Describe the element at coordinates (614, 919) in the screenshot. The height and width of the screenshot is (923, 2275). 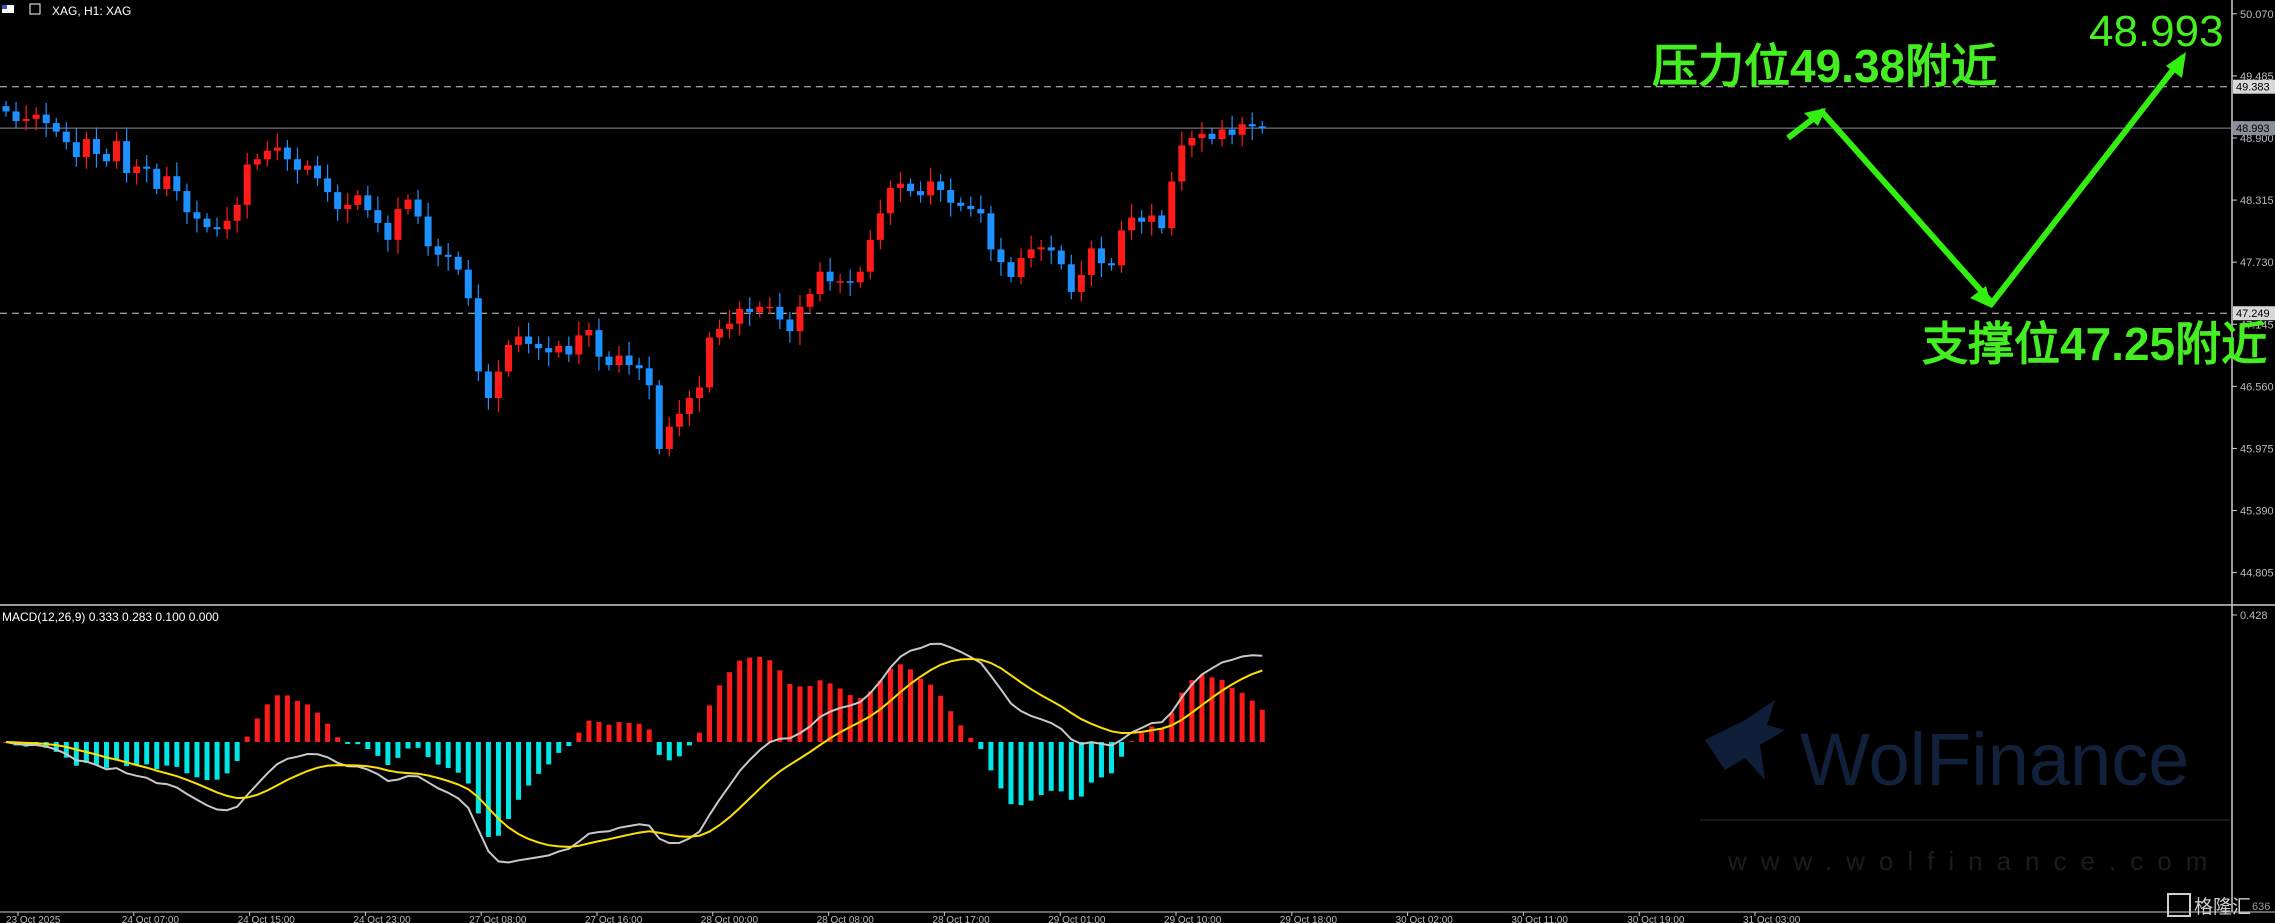
I see `x-tick-label: 27 Oct 16:00` at that location.